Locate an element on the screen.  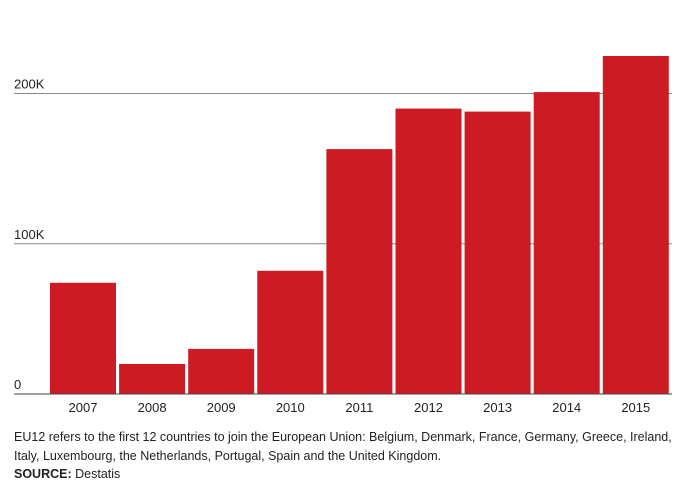
x-tick-labels: 2007 2008 2009 2010 2011 2012 2013 2014 2015 is located at coordinates (360, 407).